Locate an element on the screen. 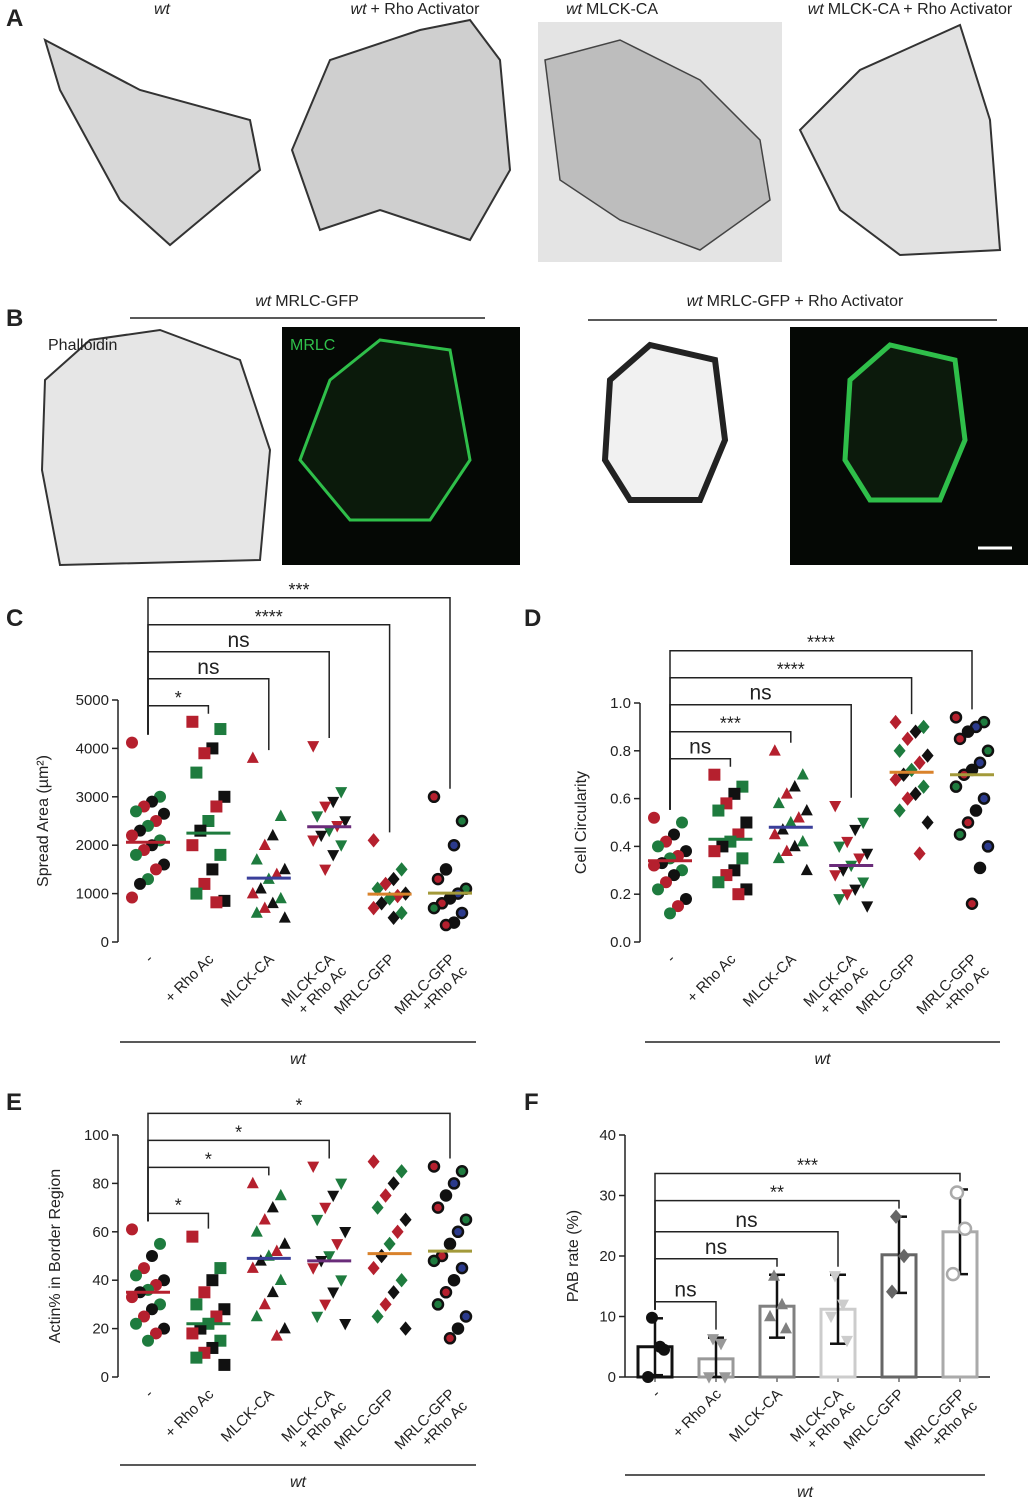 This screenshot has height=1500, width=1032. y-tick-label: 0.0 is located at coordinates (620, 942).